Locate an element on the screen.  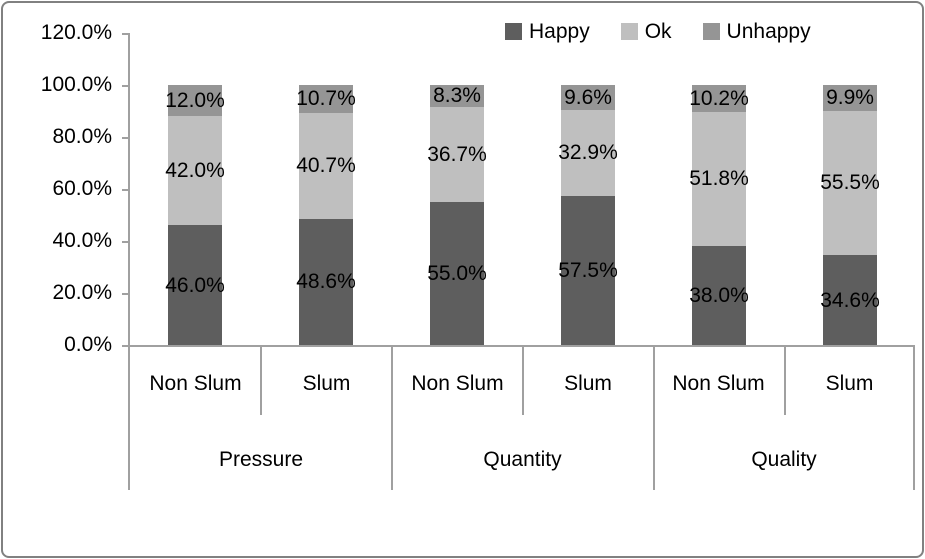
data-label: 9.9% is located at coordinates (850, 98).